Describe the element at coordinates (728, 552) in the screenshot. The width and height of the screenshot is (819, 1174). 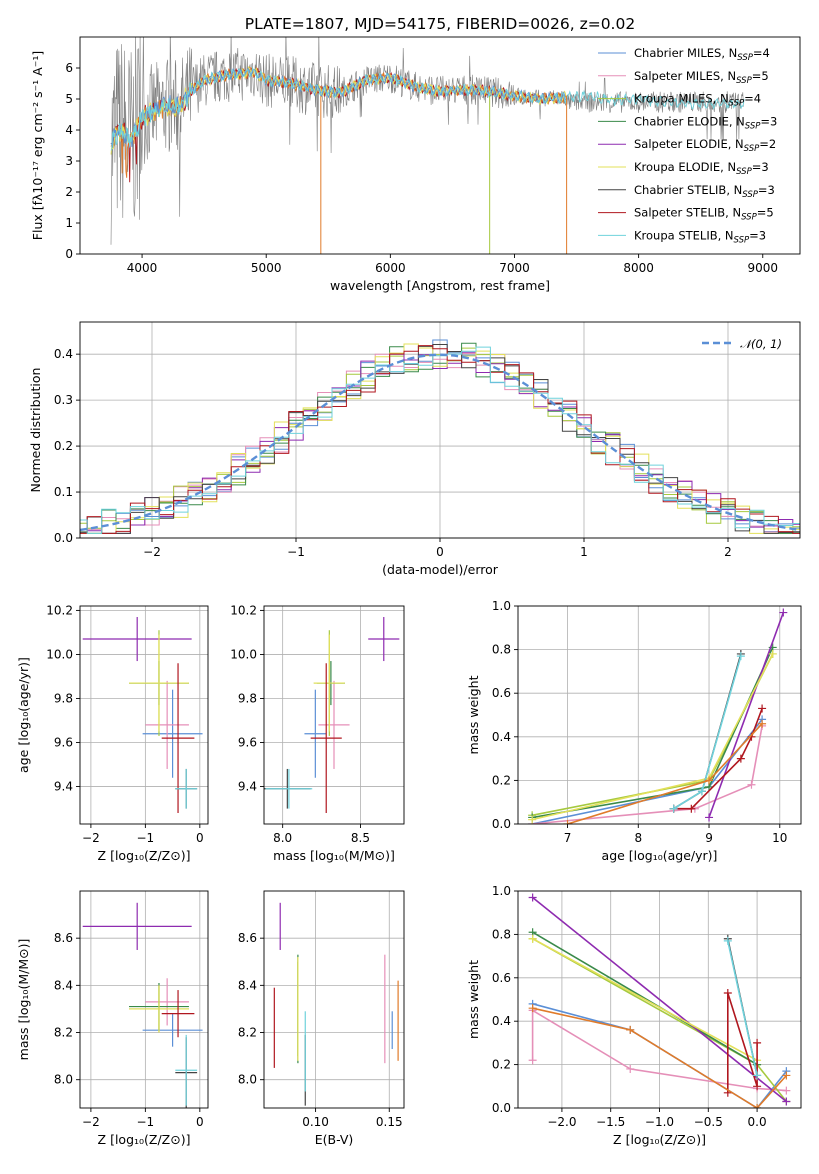
I see `x-tick-label: 2` at that location.